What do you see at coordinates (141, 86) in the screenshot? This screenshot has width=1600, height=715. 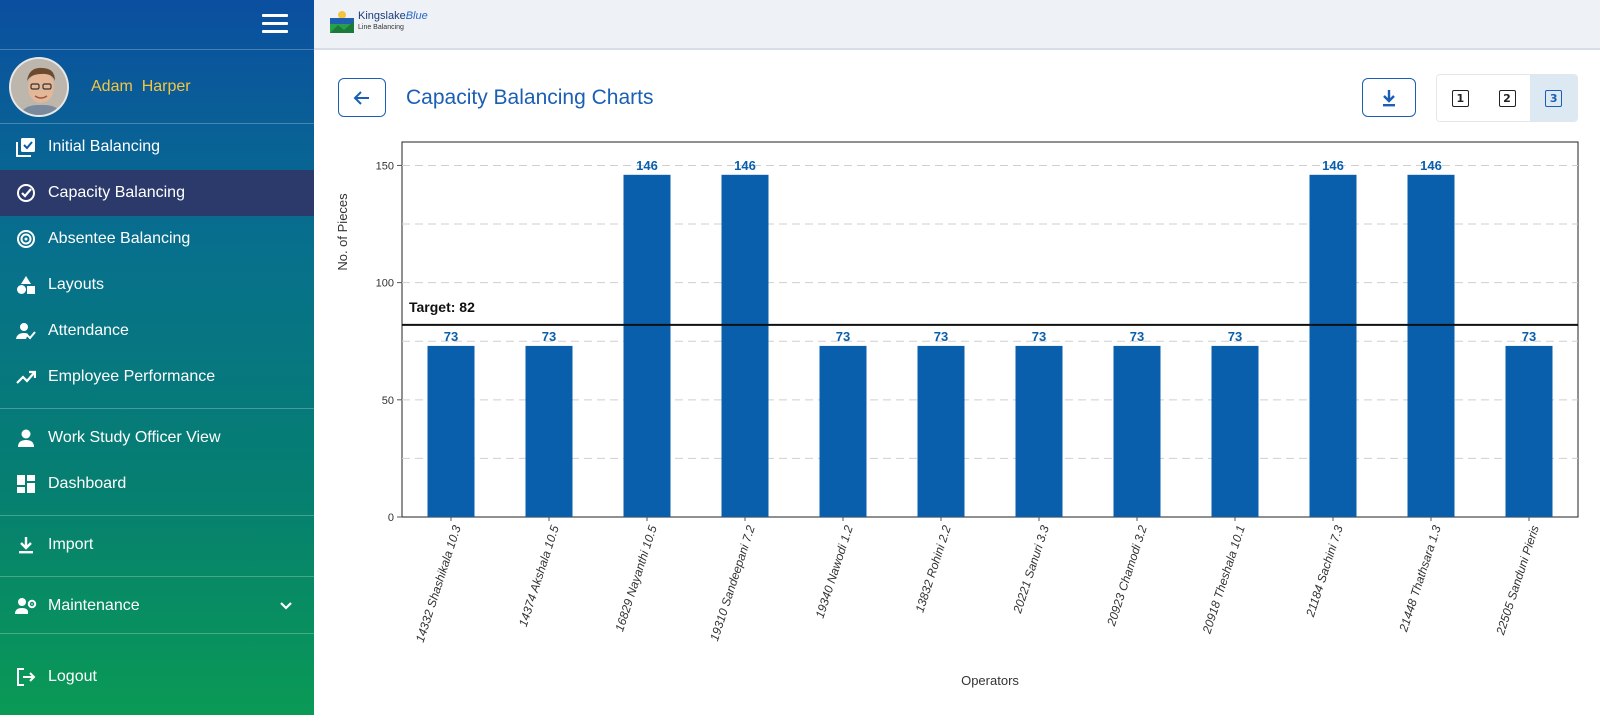 I see `user-name: Adam Harper` at bounding box center [141, 86].